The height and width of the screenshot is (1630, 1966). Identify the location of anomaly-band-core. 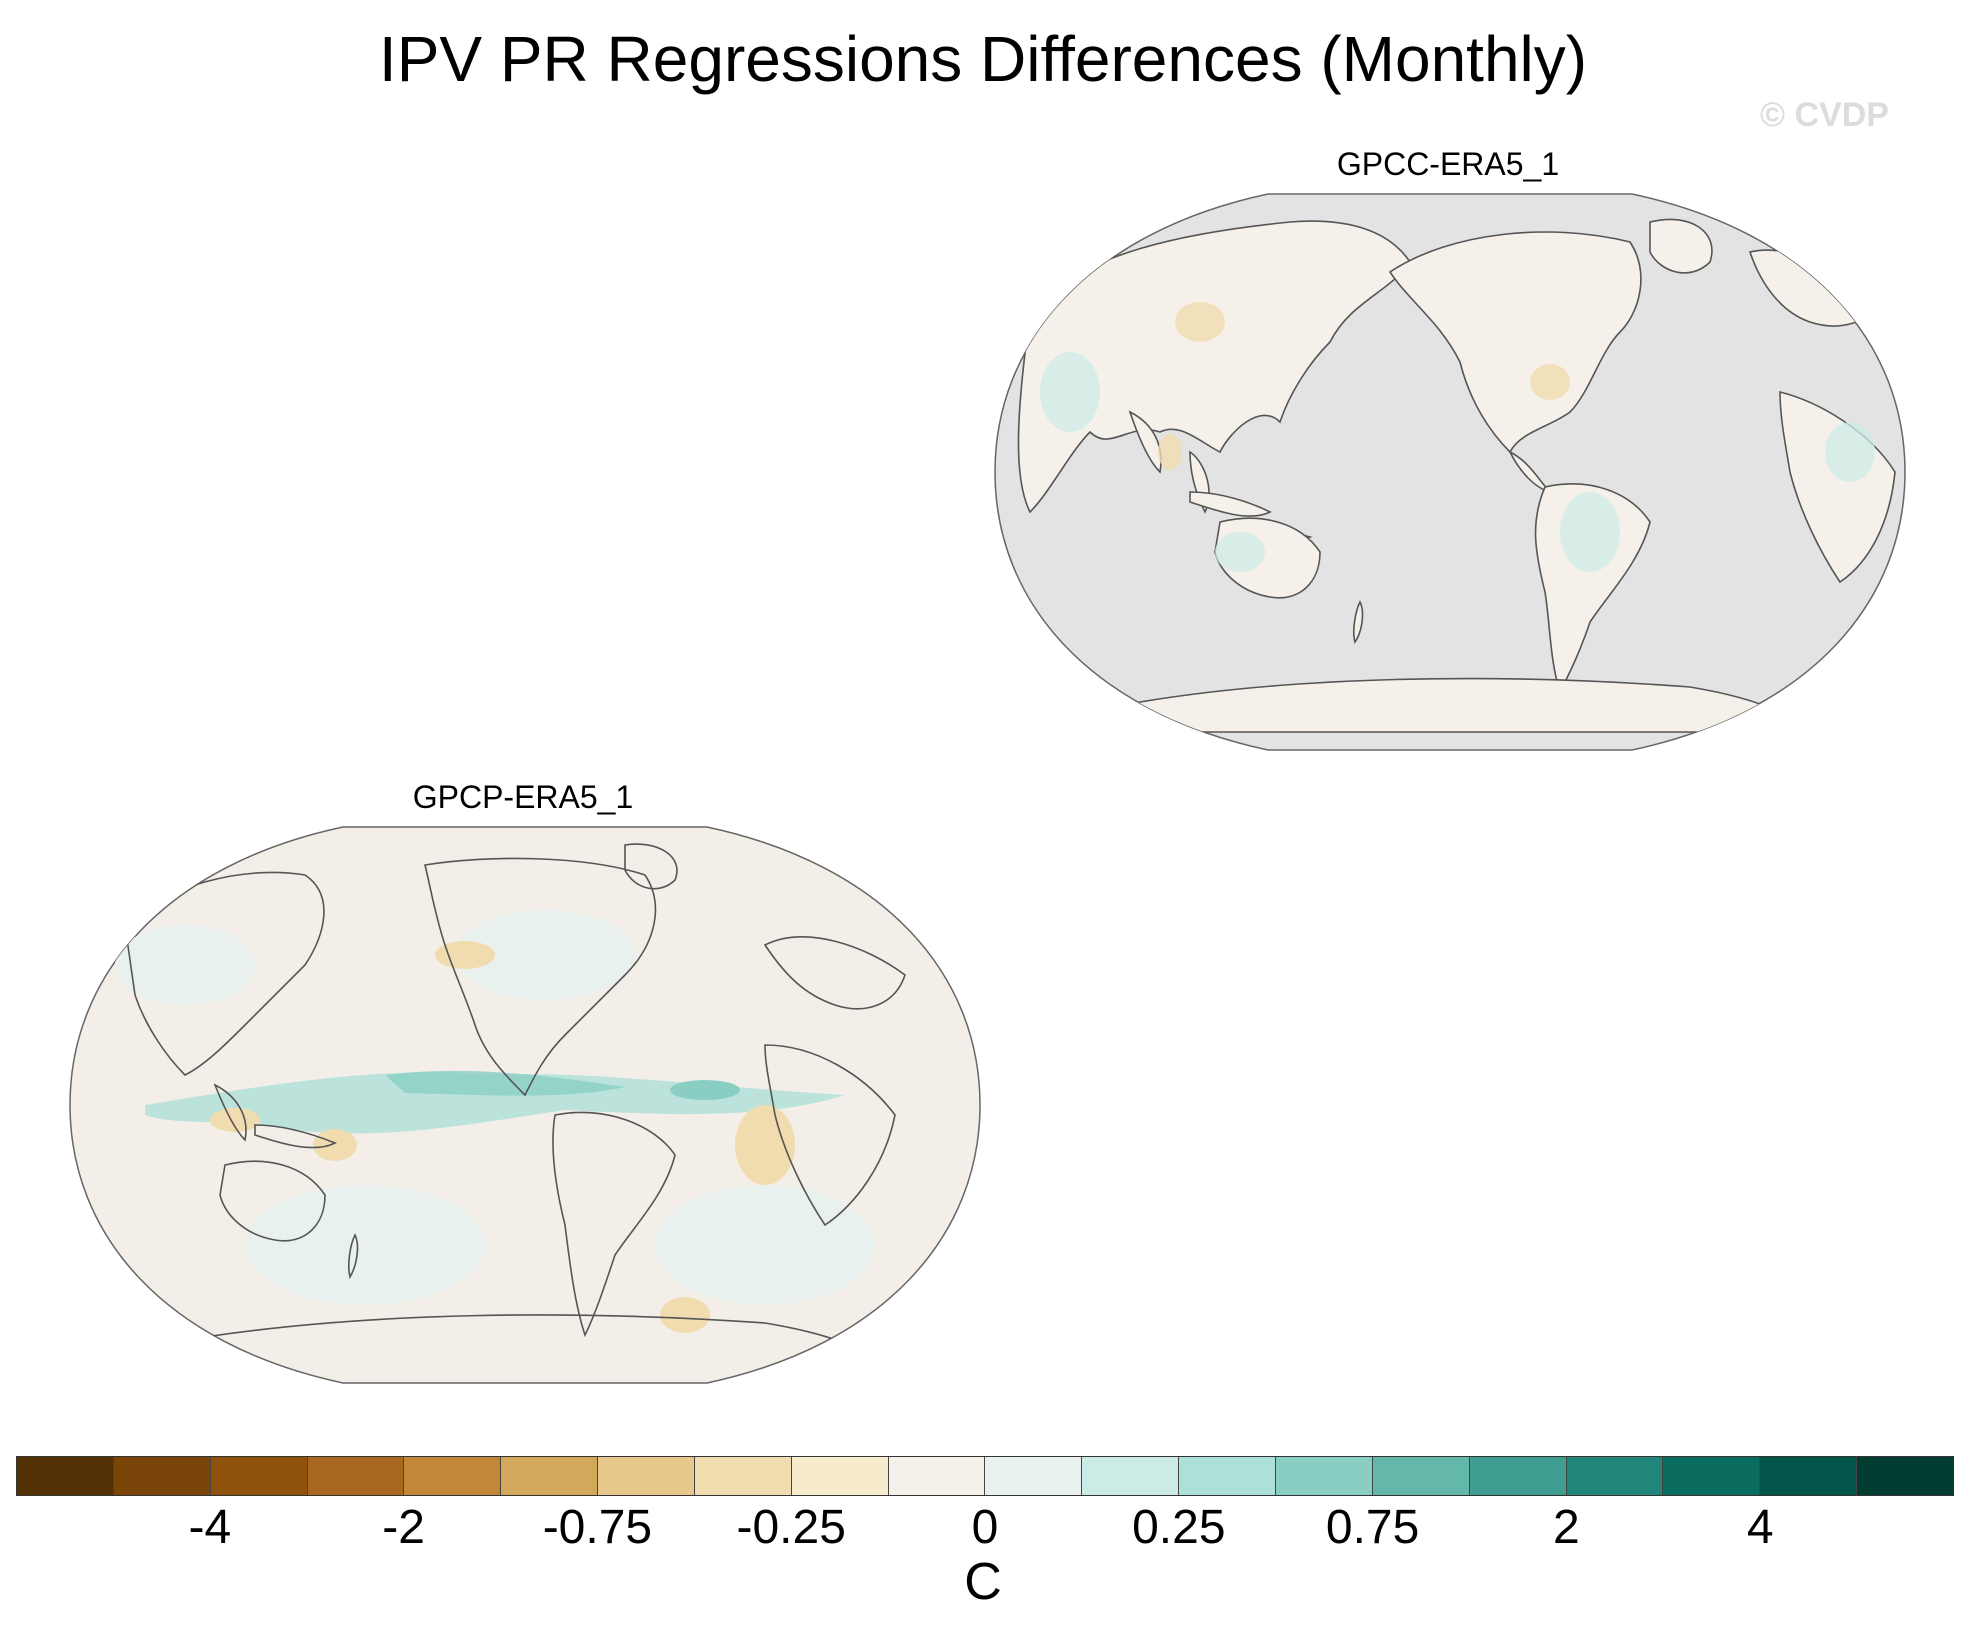
(505, 1083).